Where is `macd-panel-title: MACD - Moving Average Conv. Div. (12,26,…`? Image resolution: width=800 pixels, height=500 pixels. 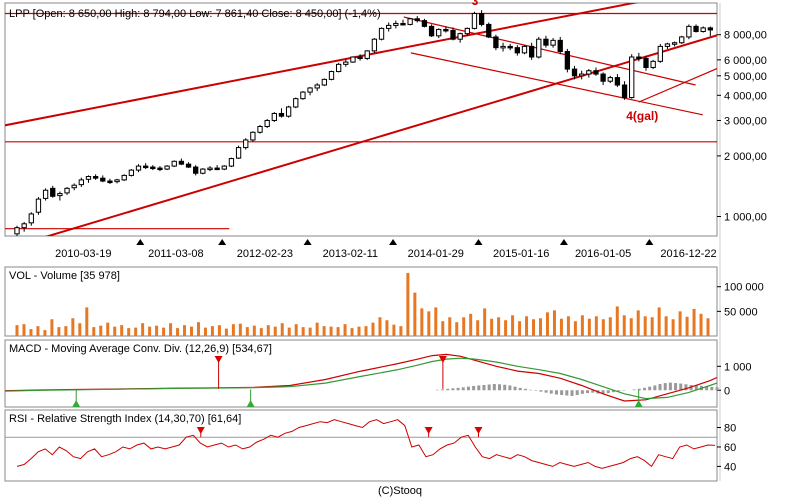 macd-panel-title: MACD - Moving Average Conv. Div. (12,26,… is located at coordinates (140, 349).